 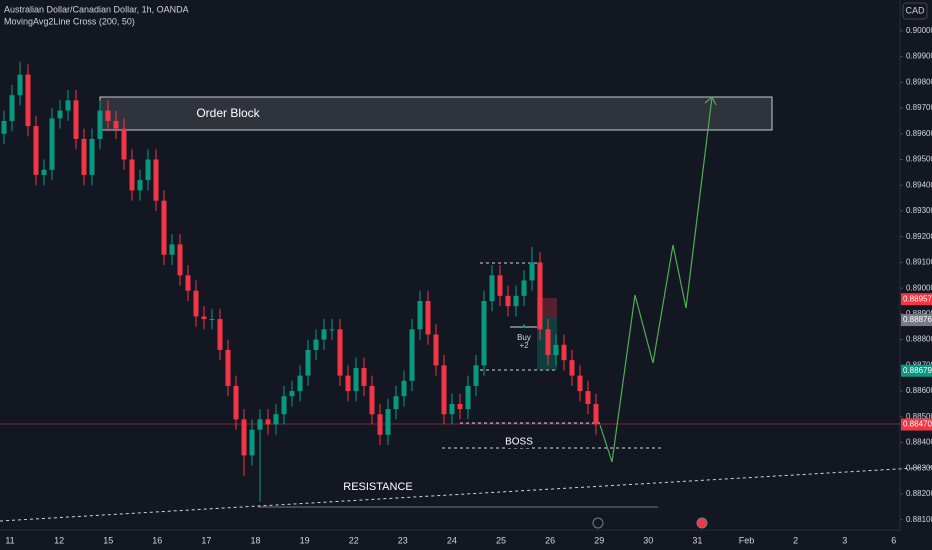 What do you see at coordinates (524, 337) in the screenshot?
I see `buy-label: Buy` at bounding box center [524, 337].